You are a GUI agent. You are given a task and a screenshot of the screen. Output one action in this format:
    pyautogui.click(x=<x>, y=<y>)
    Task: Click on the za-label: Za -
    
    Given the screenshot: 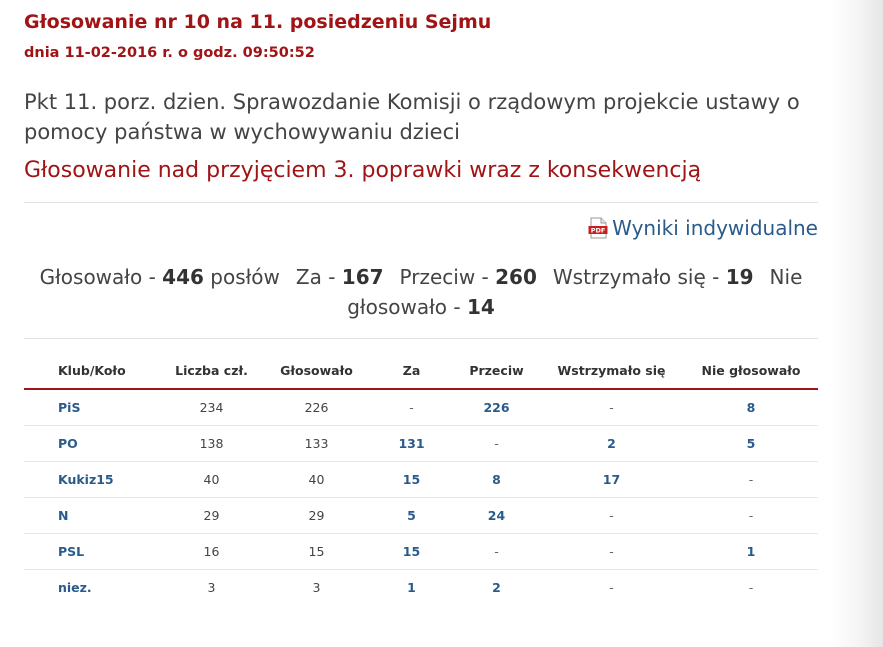 What is the action you would take?
    pyautogui.click(x=318, y=277)
    